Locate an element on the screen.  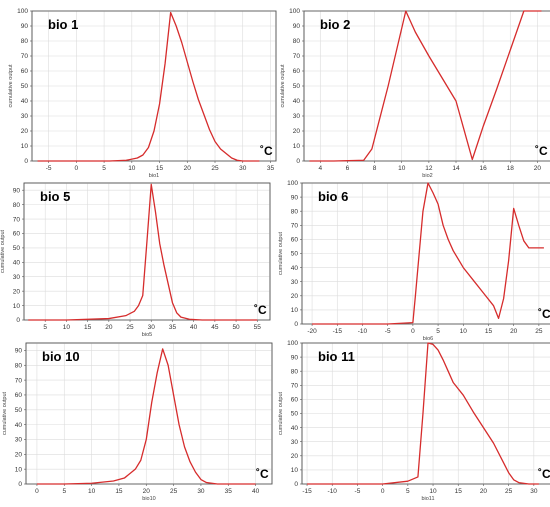
x-tick-label: 14 is located at coordinates (456, 168).